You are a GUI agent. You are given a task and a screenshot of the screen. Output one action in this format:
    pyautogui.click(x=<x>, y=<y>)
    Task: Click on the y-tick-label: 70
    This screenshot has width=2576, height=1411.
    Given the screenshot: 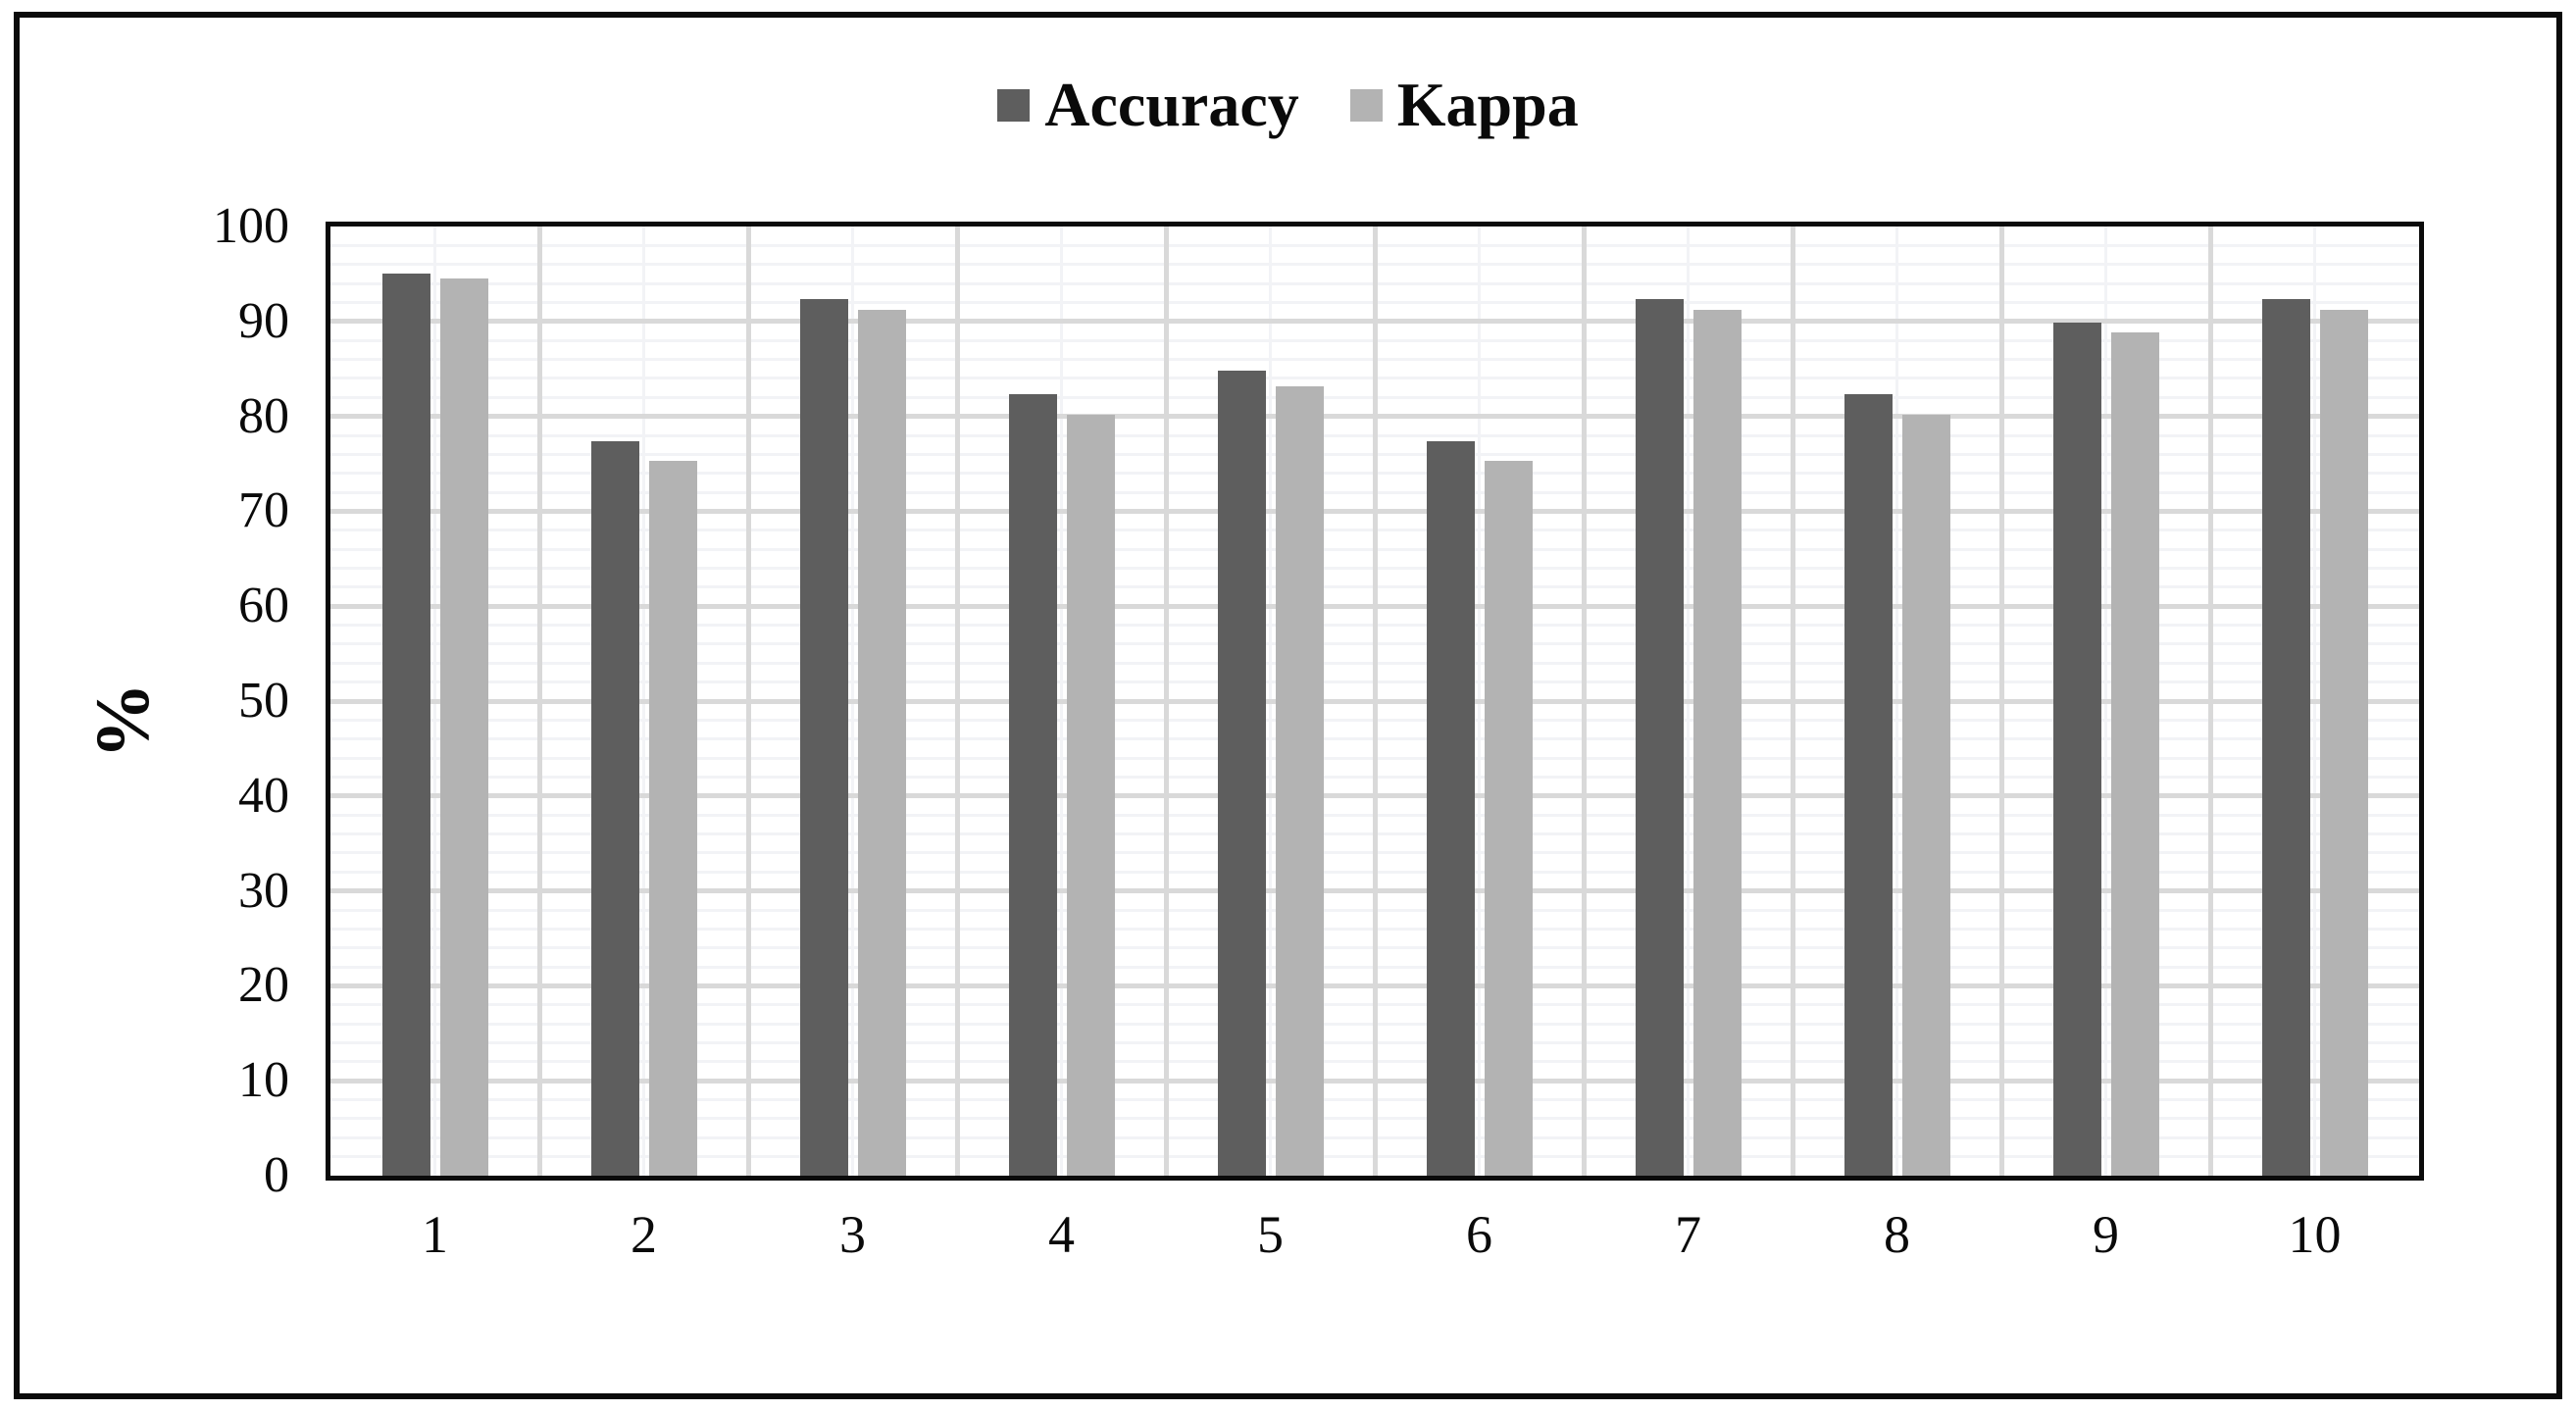 What is the action you would take?
    pyautogui.click(x=263, y=511)
    